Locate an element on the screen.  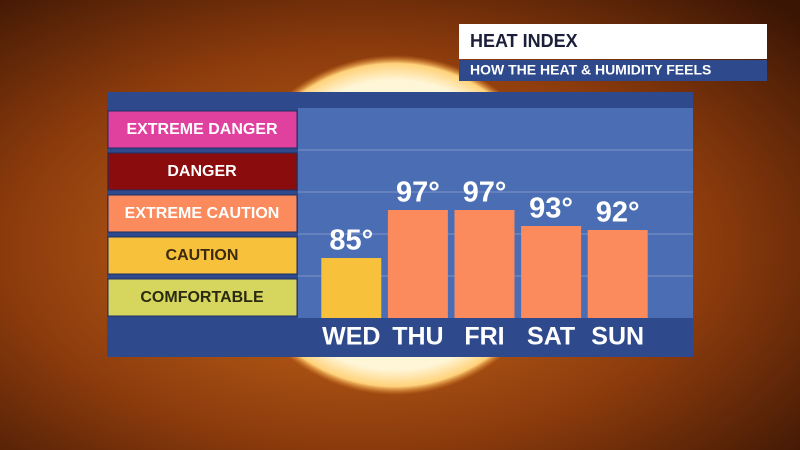
zone-label: EXTREME CAUTION is located at coordinates (202, 213).